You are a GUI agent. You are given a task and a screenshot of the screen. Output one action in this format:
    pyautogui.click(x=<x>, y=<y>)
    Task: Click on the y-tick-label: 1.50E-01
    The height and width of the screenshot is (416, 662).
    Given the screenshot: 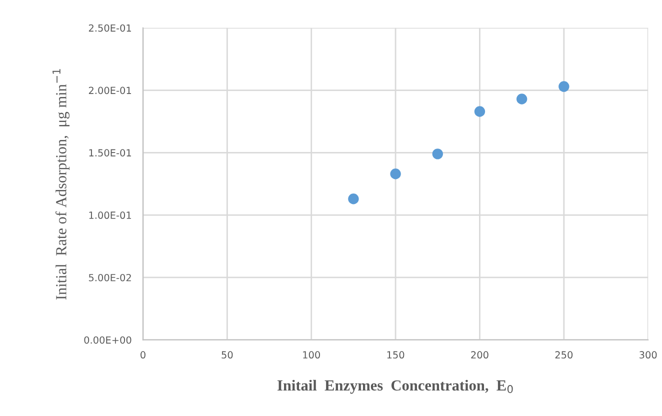 What is the action you would take?
    pyautogui.click(x=110, y=153)
    